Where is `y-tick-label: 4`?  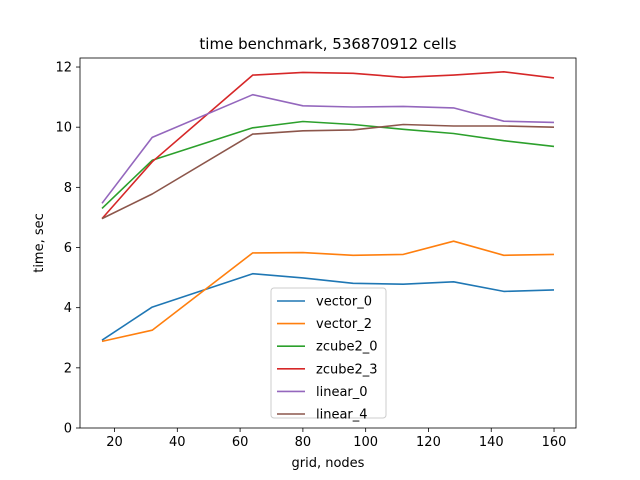 y-tick-label: 4 is located at coordinates (68, 308).